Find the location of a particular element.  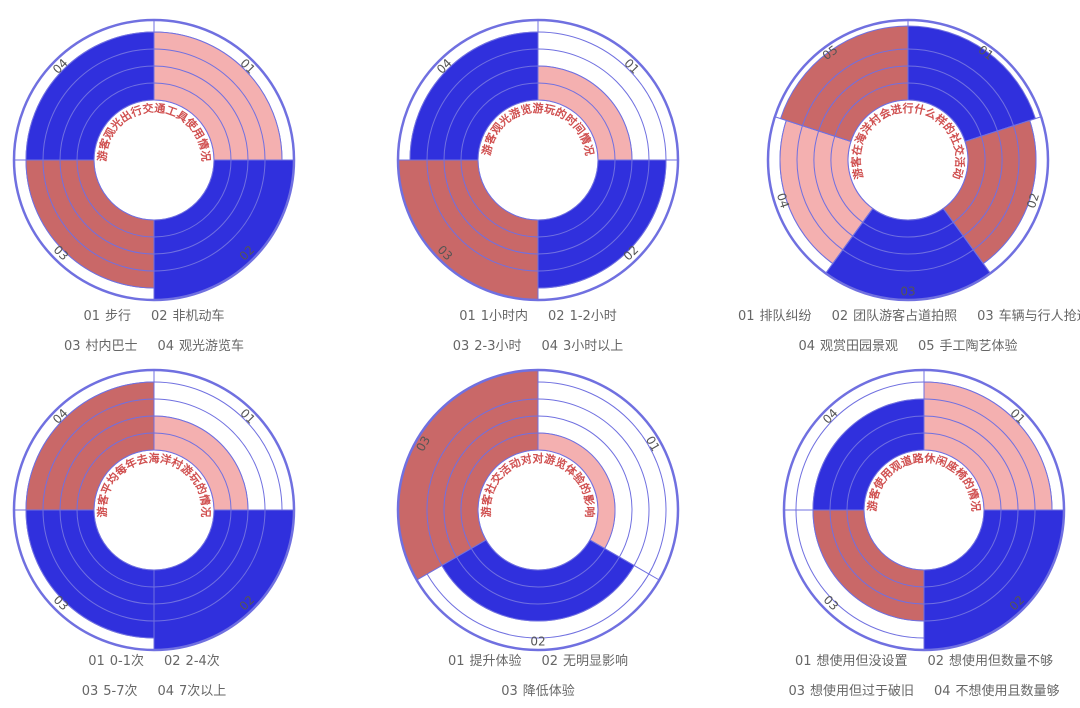

sector-id-label: 02 is located at coordinates (1033, 200).